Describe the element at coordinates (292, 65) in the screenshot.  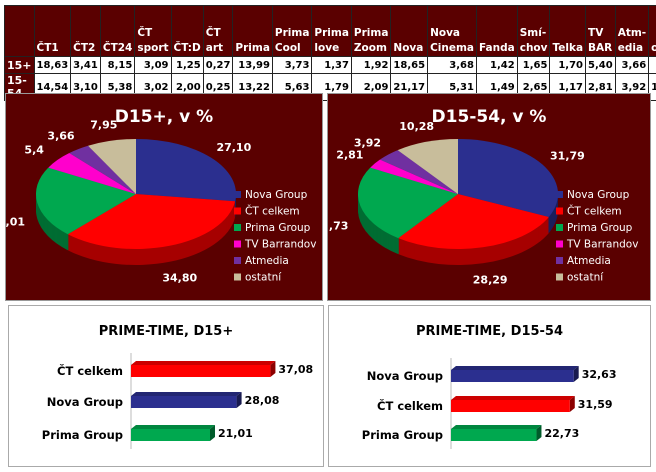
I see `table-cell: 3,73` at that location.